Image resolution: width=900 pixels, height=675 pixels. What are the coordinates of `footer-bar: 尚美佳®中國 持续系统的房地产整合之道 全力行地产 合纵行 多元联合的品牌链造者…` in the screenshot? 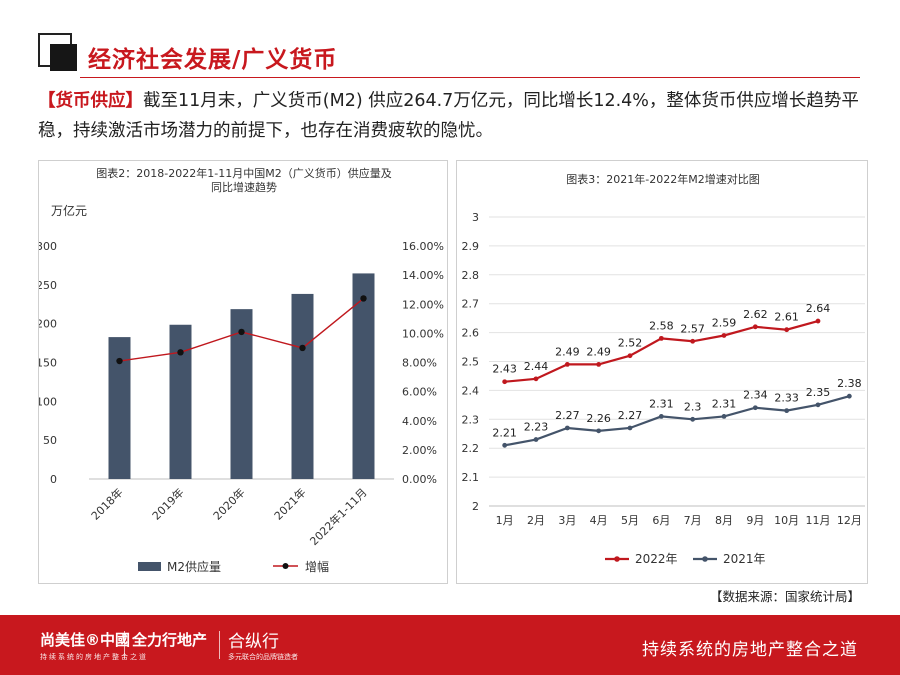 It's located at (450, 645).